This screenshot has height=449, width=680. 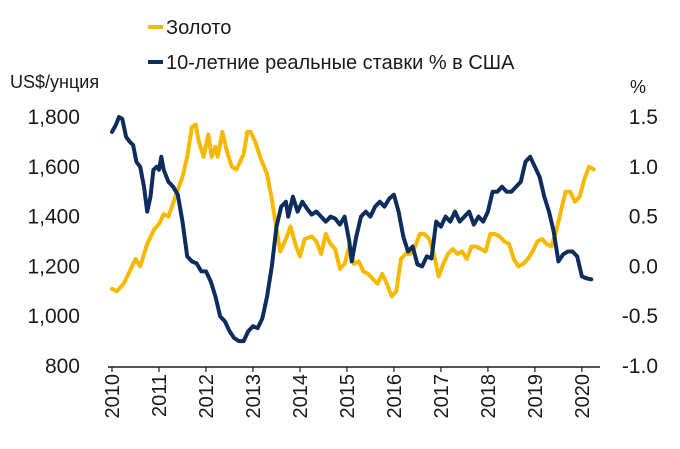 I want to click on left-axis-unit-label: US$/унция, so click(x=54, y=82).